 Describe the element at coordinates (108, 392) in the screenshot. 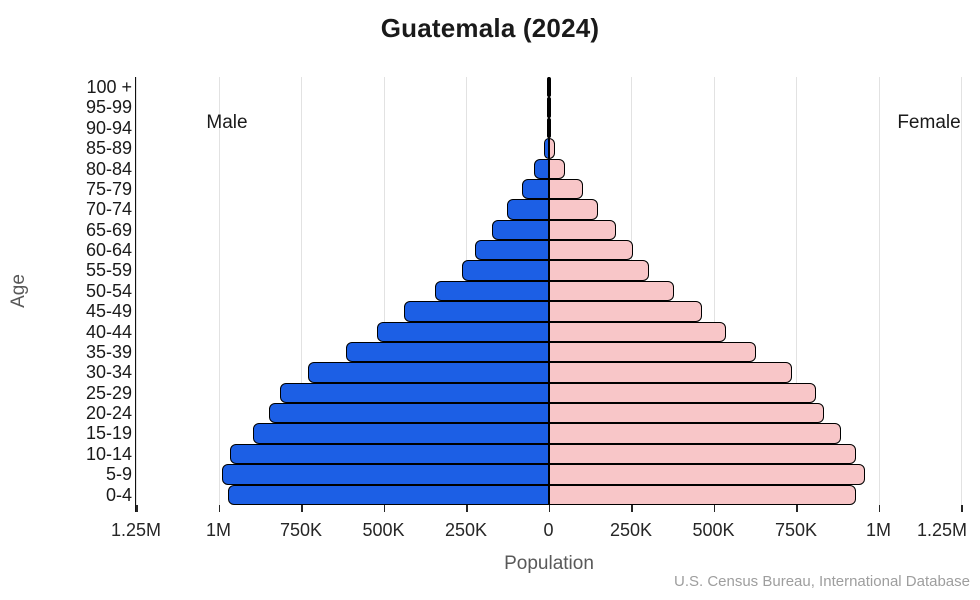

I see `age-tick-label: 25-29` at that location.